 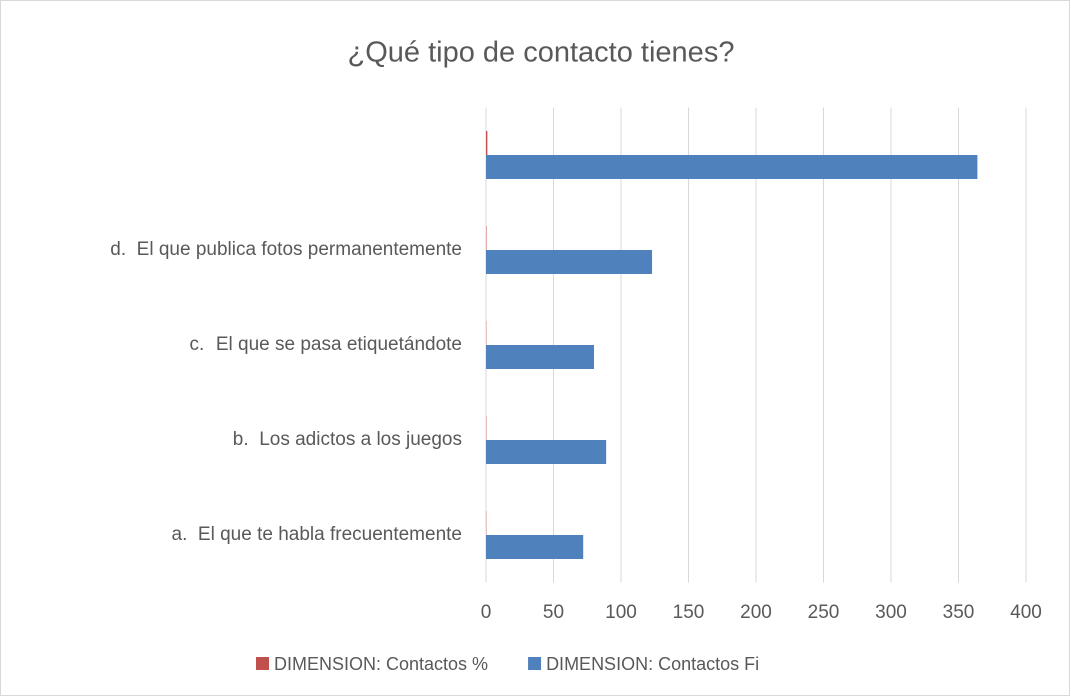 What do you see at coordinates (541, 53) in the screenshot?
I see `chart-title: ¿Qué tipo de contacto tienes?` at bounding box center [541, 53].